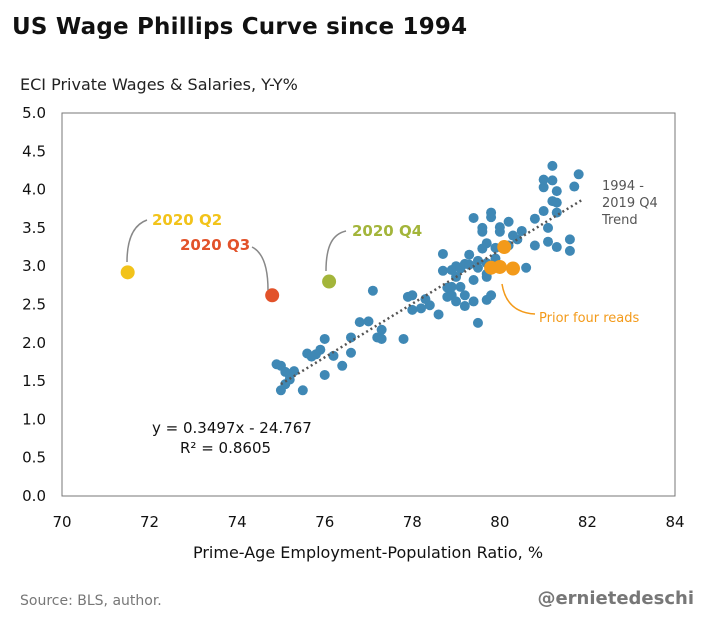 The height and width of the screenshot is (624, 708). Describe the element at coordinates (137, 241) in the screenshot. I see `q2-leader` at that location.